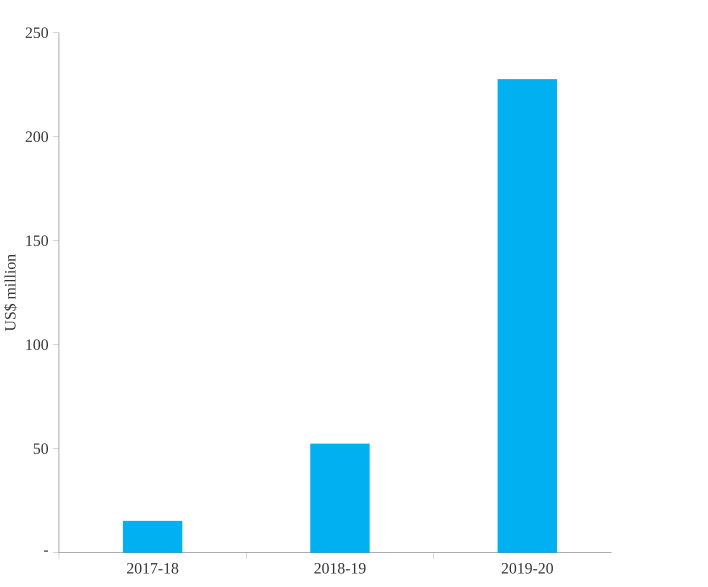 The image size is (708, 587). Describe the element at coordinates (37, 32) in the screenshot. I see `y-tick-label: 250` at that location.